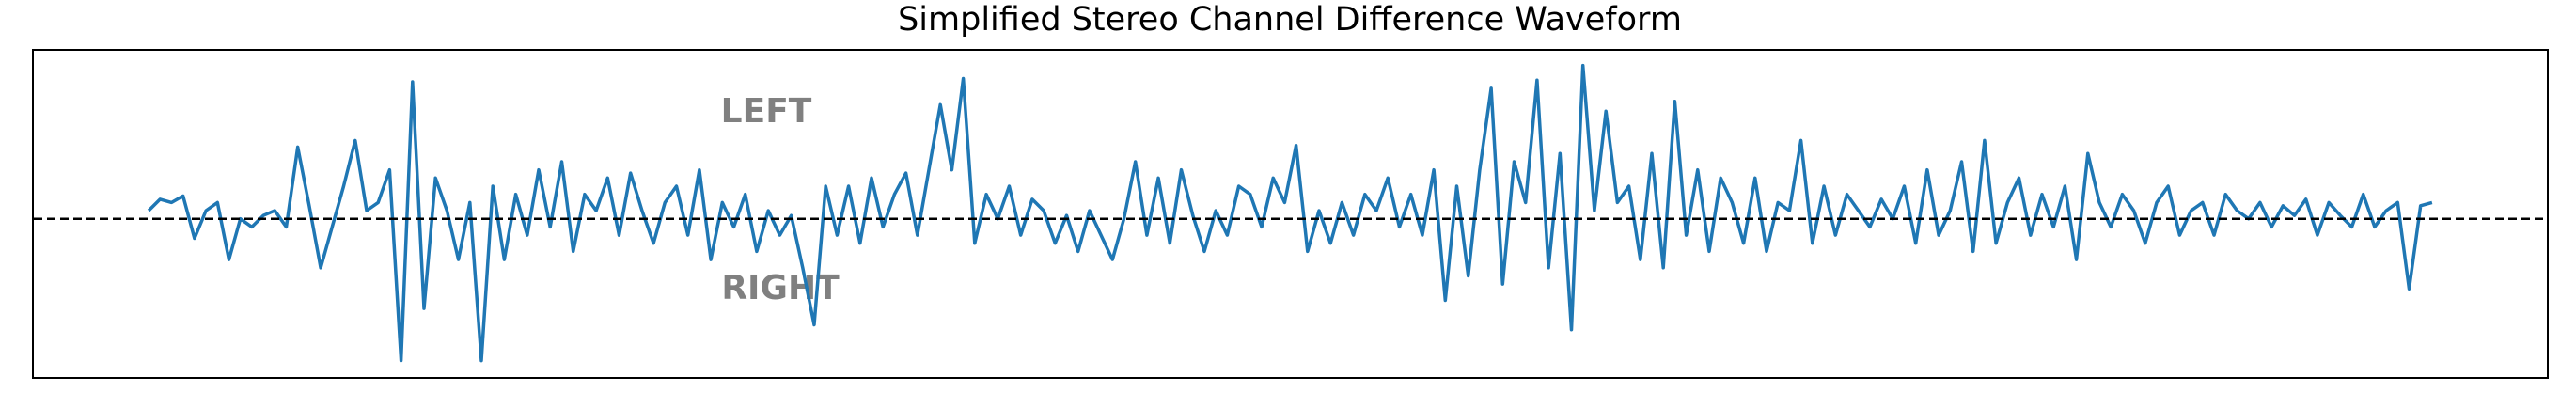 The image size is (2576, 393). What do you see at coordinates (780, 288) in the screenshot?
I see `annotation: RIGHT` at bounding box center [780, 288].